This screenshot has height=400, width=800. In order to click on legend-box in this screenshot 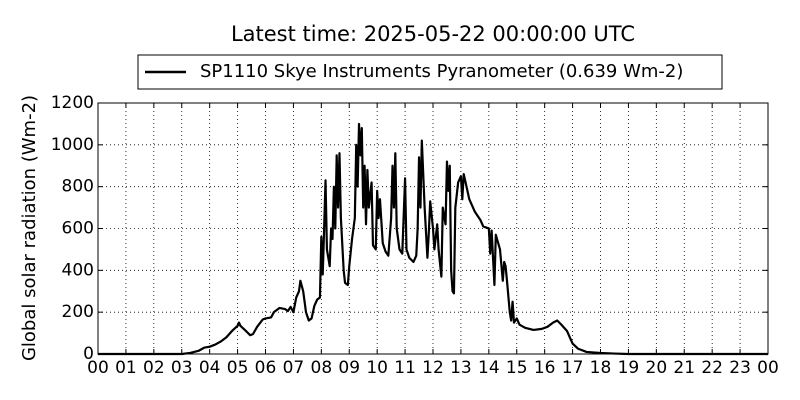, I will do `click(430, 72)`.